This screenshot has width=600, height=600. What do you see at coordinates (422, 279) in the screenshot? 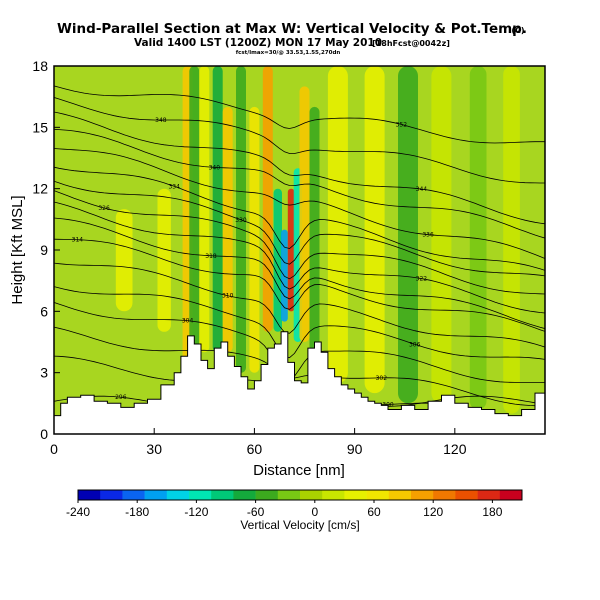
I see `isentrope-label-322: 322` at bounding box center [422, 279].